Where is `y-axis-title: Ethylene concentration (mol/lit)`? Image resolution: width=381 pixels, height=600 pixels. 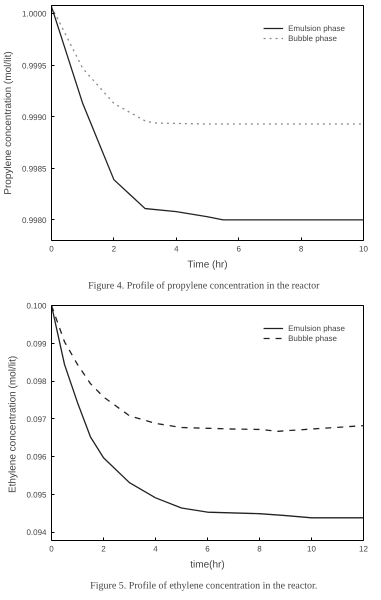 y-axis-title: Ethylene concentration (mol/lit) is located at coordinates (12, 425).